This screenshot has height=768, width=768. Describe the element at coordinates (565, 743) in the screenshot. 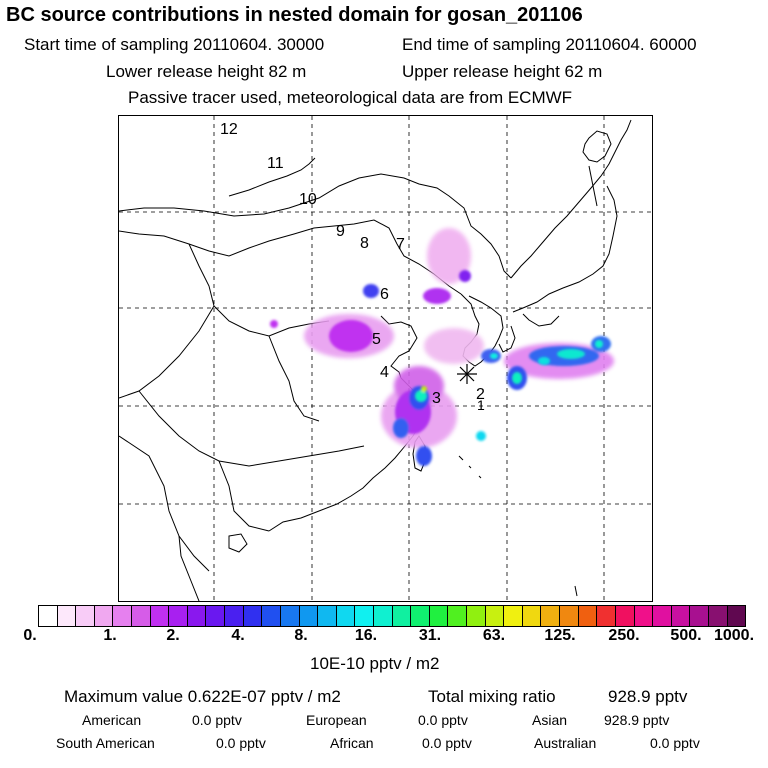

I see `region-australian-name: Australian` at that location.